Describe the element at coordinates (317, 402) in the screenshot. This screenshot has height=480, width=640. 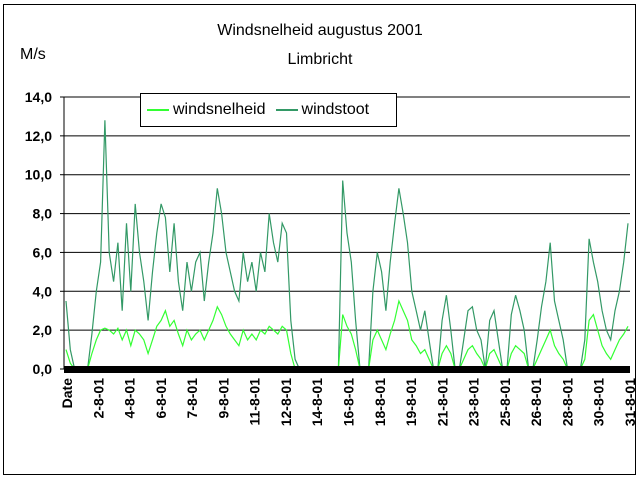
I see `x-tick-label: 14-8-01` at that location.